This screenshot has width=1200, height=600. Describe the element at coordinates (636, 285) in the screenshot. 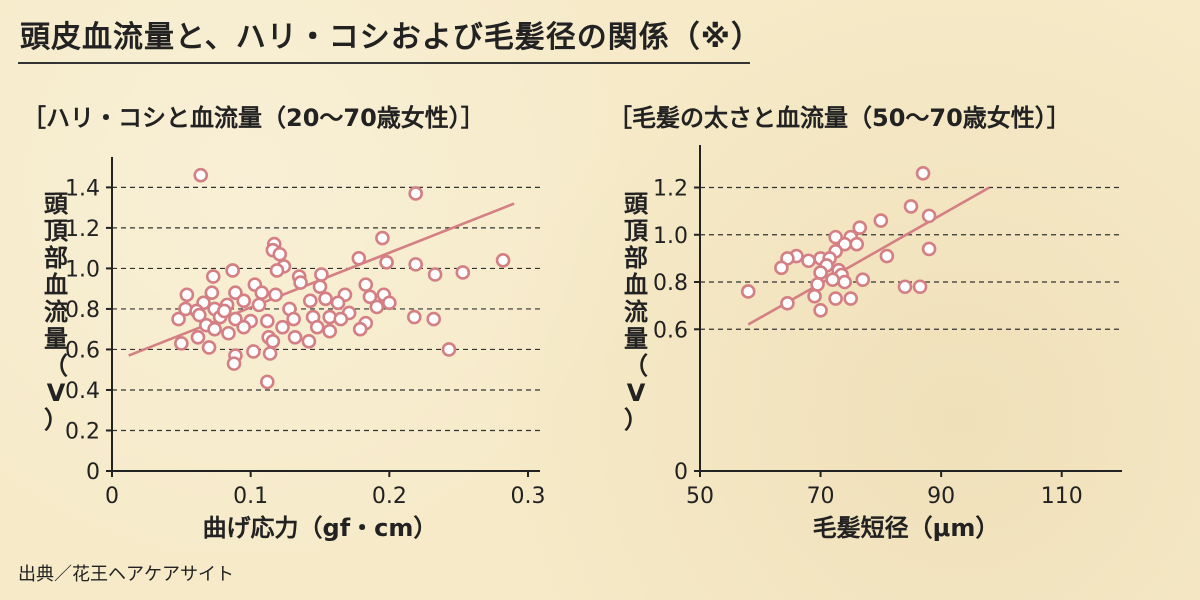

I see `y-axis-title-char: 血` at that location.